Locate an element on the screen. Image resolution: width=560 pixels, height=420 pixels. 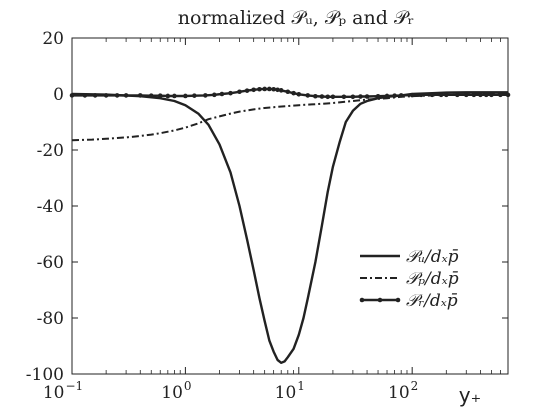
y-tick-label: -100 is located at coordinates (45, 375).